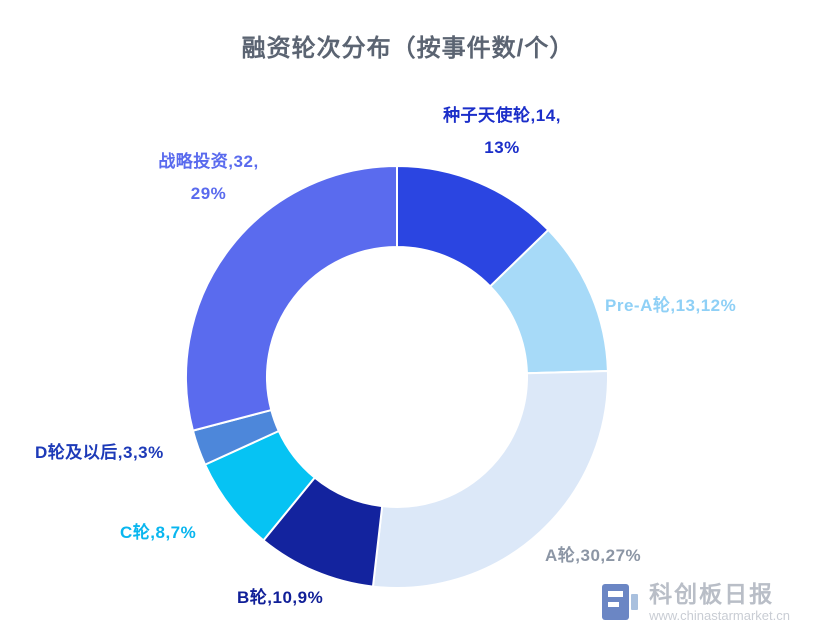 The height and width of the screenshot is (642, 816). I want to click on label-d-round: D轮及以后,3,3%, so click(99, 452).